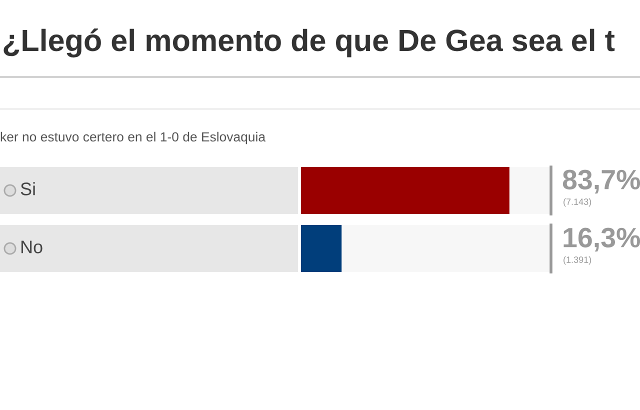  I want to click on y-tick-label: Si, so click(27, 189).